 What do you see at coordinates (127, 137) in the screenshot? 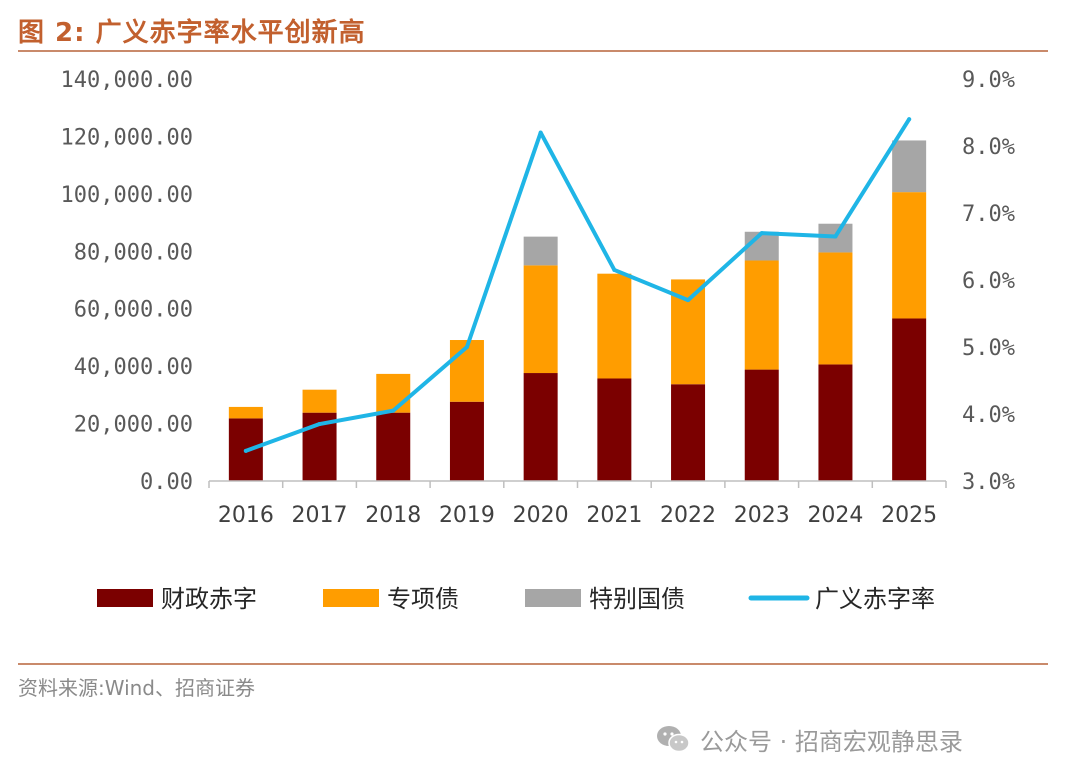
I see `y-left-tick-label: 120,000.00` at bounding box center [127, 137].